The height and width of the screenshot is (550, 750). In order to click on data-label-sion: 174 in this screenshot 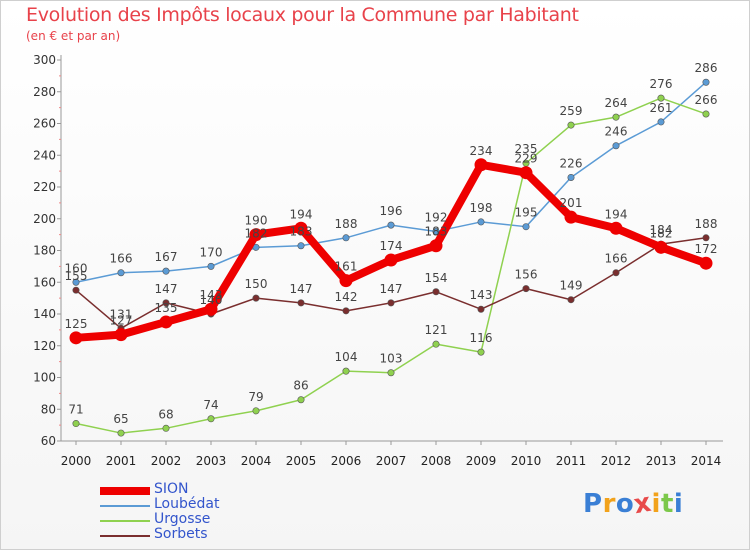, I will do `click(391, 246)`.